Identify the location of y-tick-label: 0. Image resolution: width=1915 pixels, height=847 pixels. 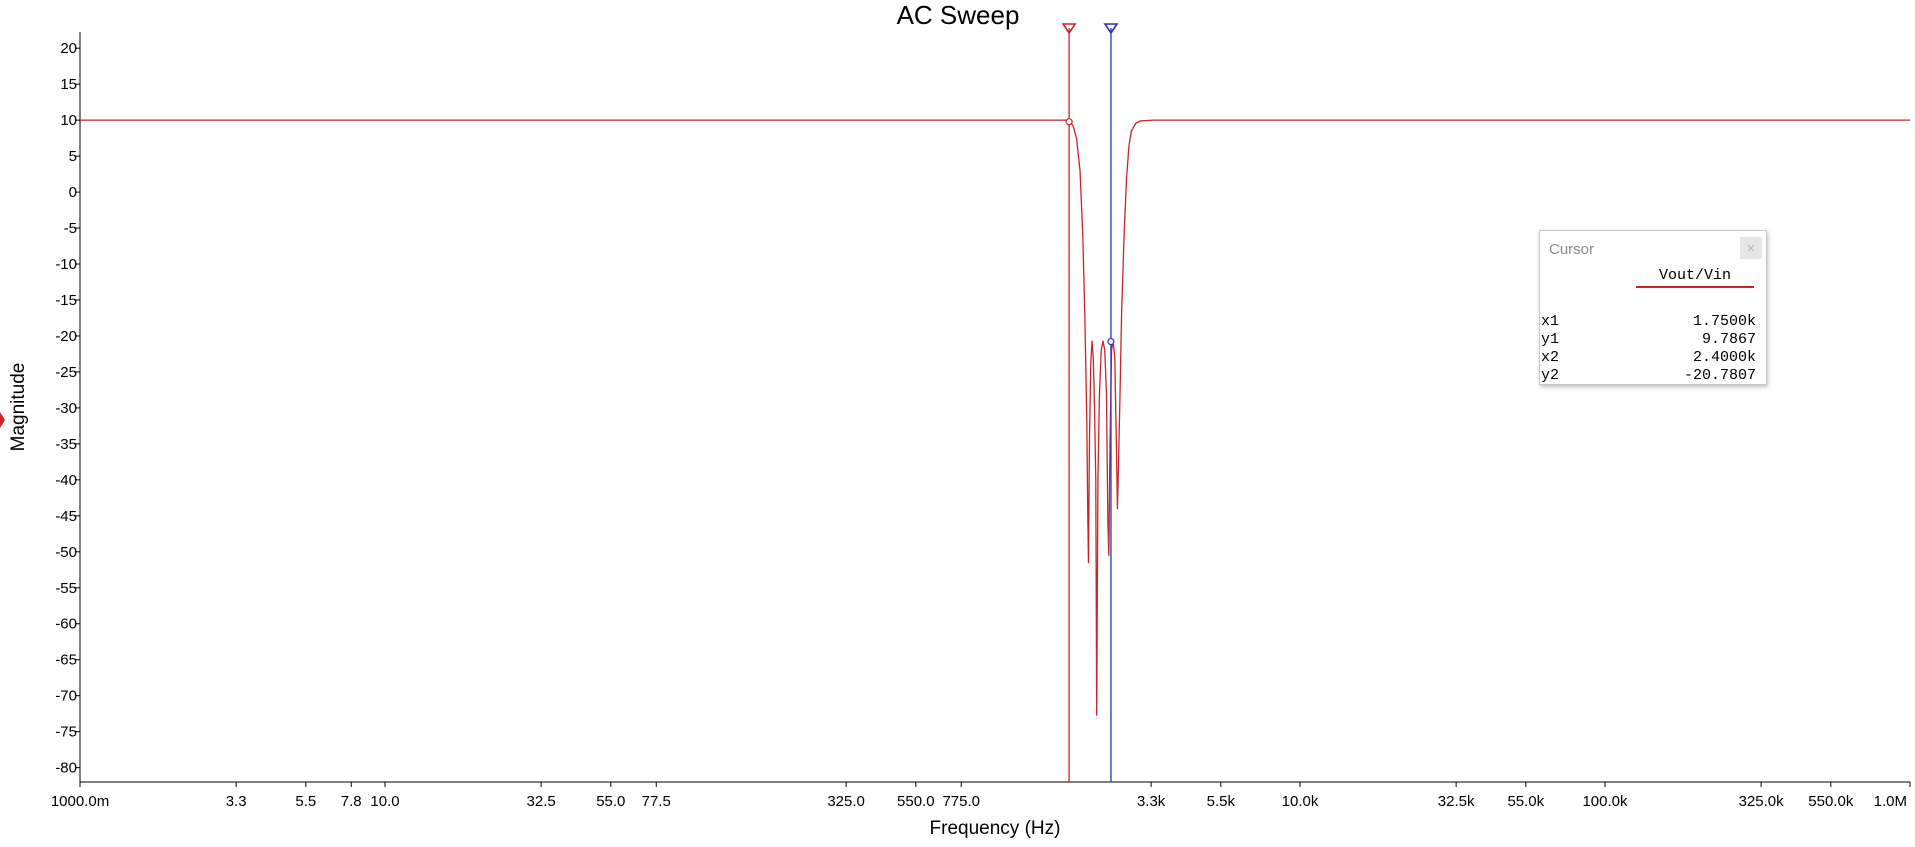
(73, 192).